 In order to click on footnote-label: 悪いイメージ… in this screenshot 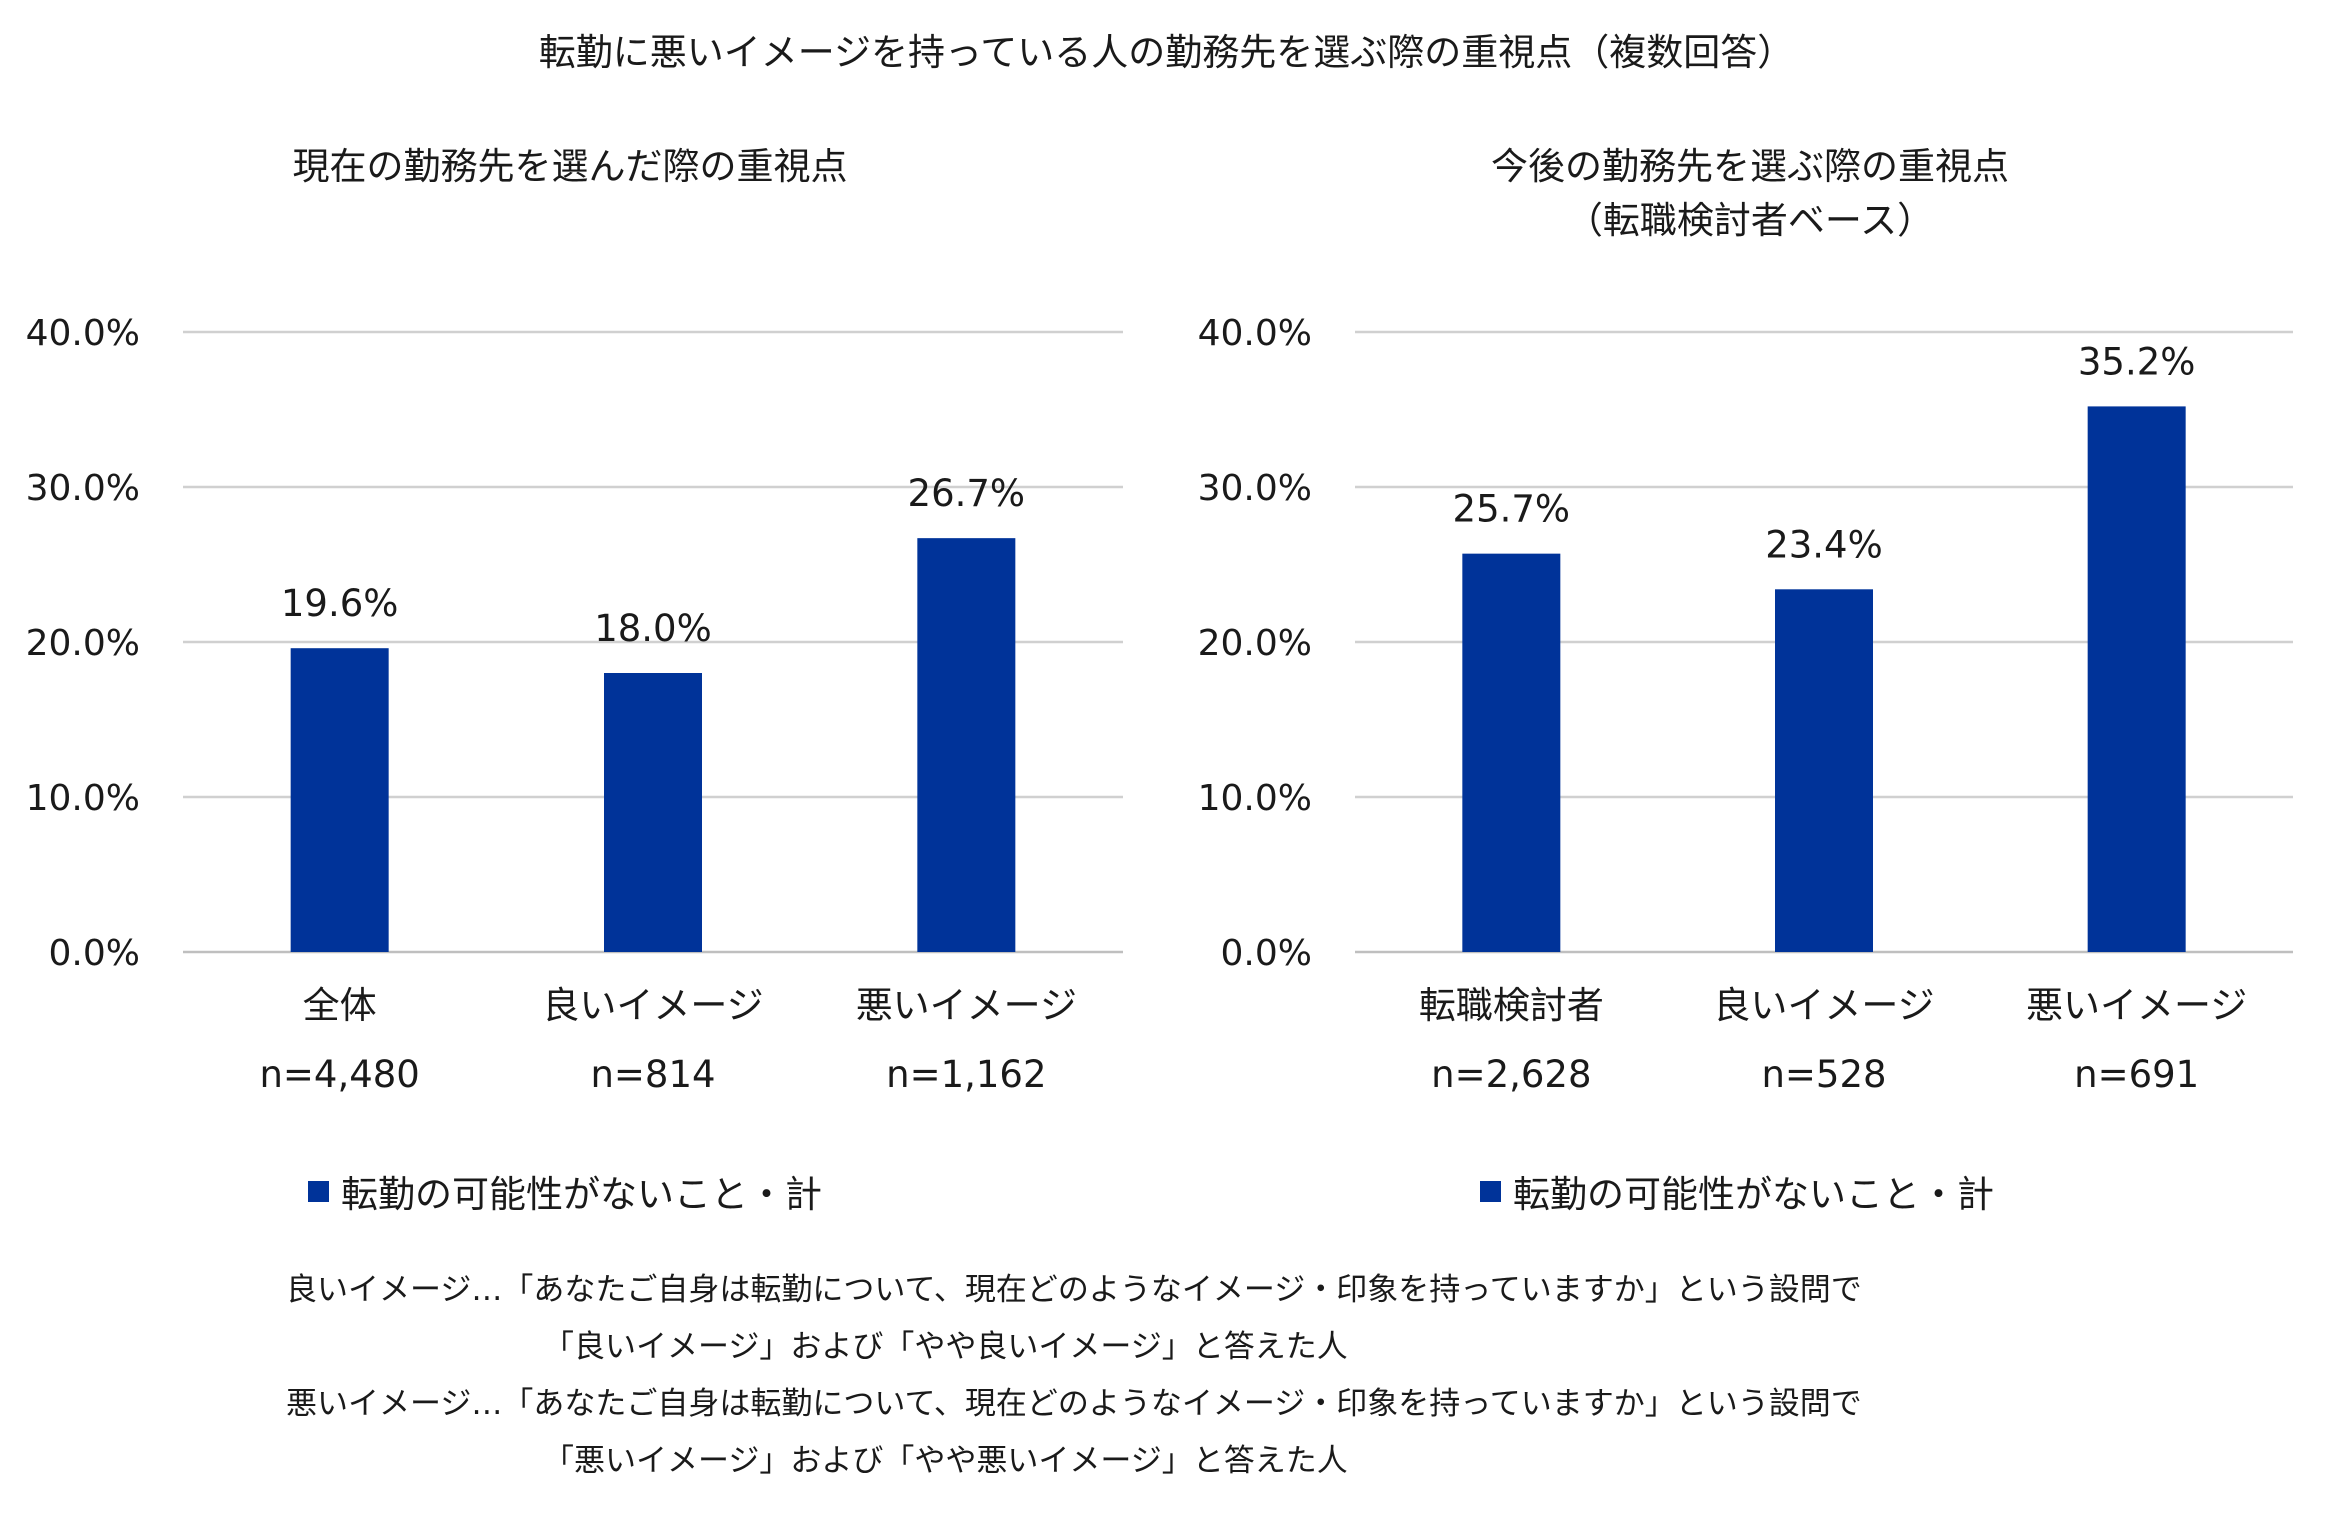, I will do `click(394, 1404)`.